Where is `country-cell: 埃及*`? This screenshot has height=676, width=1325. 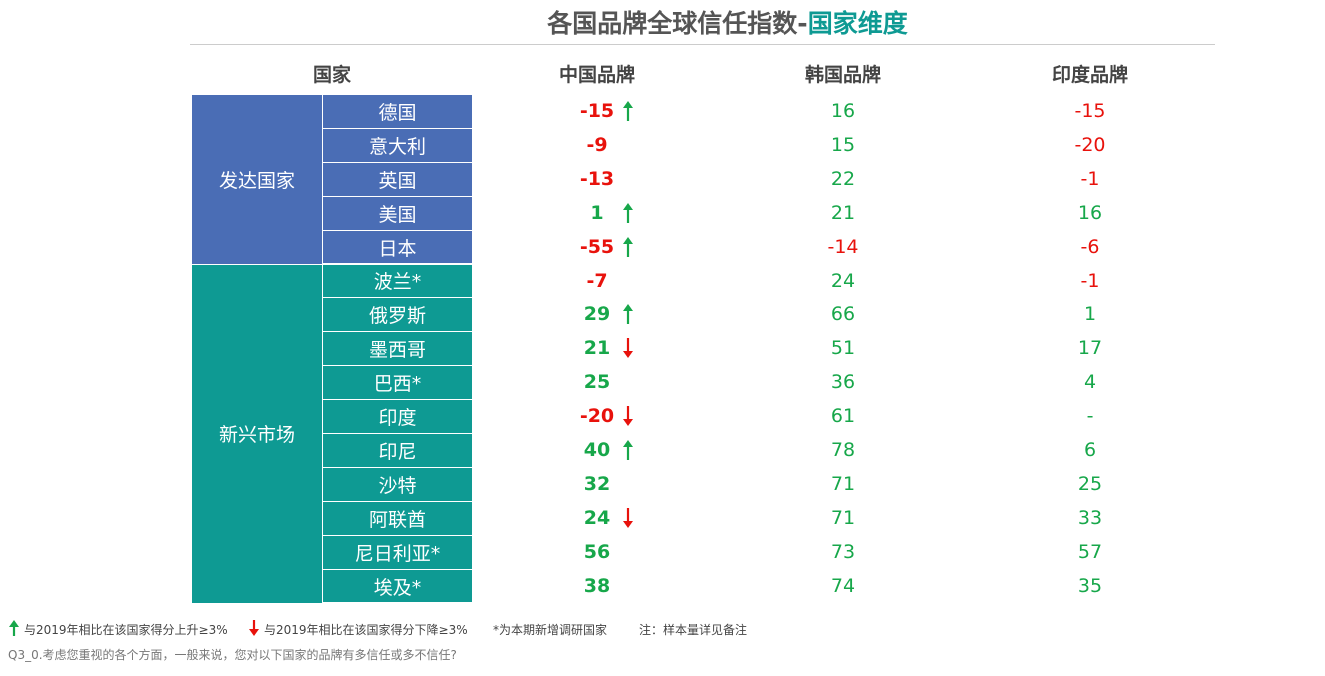 country-cell: 埃及* is located at coordinates (397, 586).